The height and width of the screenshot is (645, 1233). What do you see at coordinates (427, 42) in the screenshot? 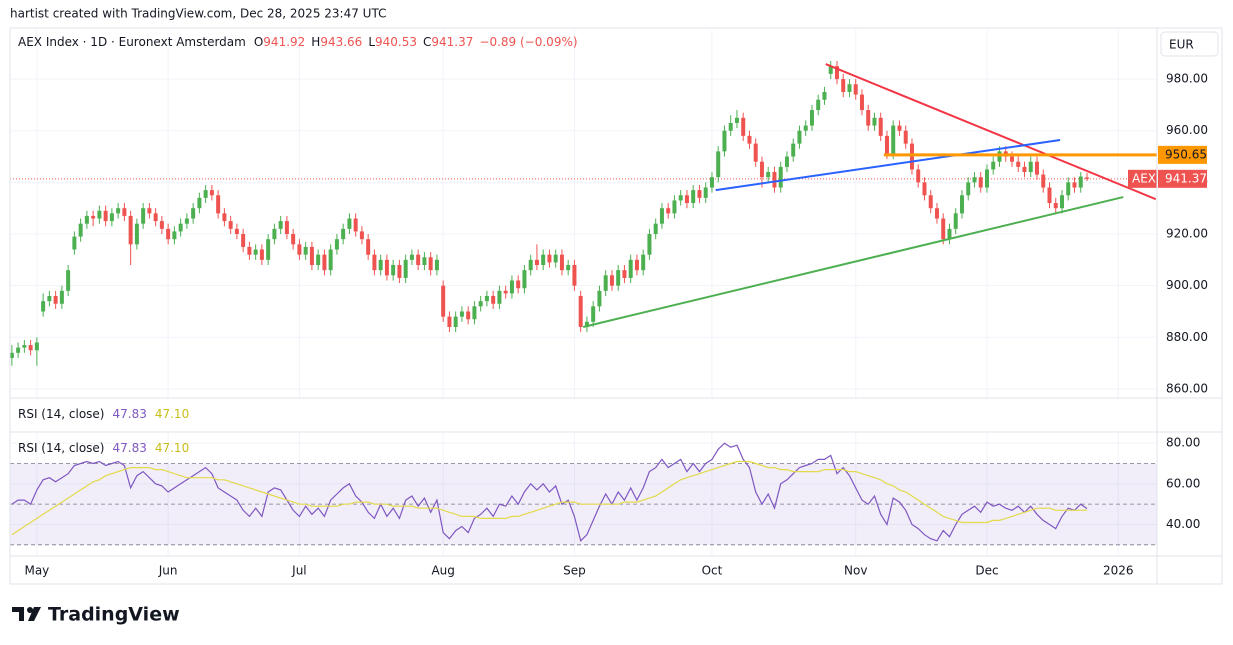
I see `legend-value: C` at bounding box center [427, 42].